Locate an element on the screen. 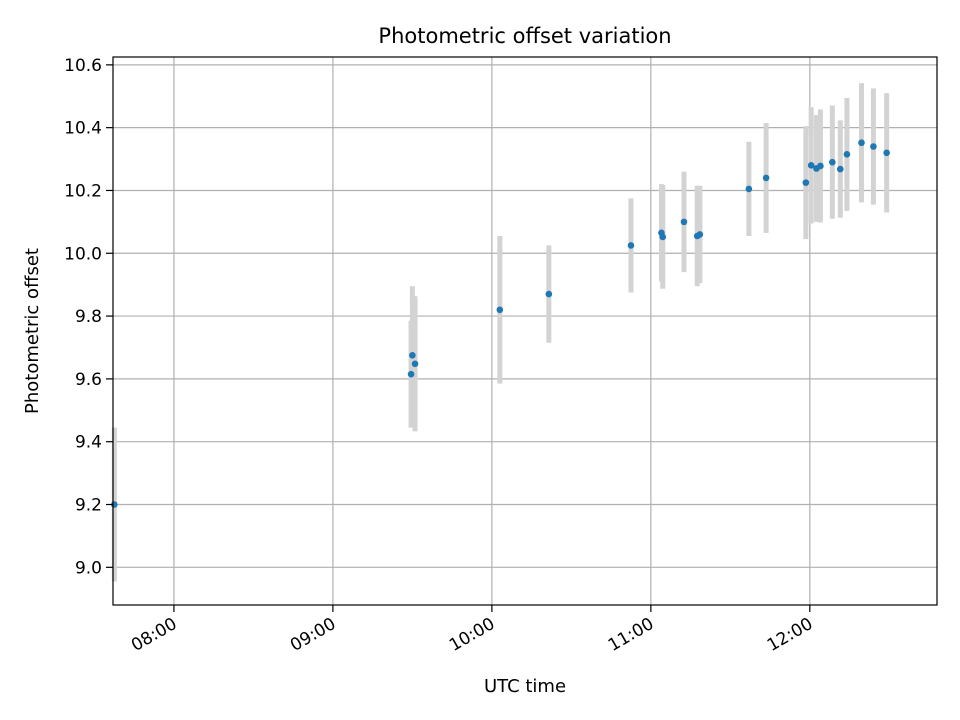  y-tick-label: 9.6 is located at coordinates (88, 380).